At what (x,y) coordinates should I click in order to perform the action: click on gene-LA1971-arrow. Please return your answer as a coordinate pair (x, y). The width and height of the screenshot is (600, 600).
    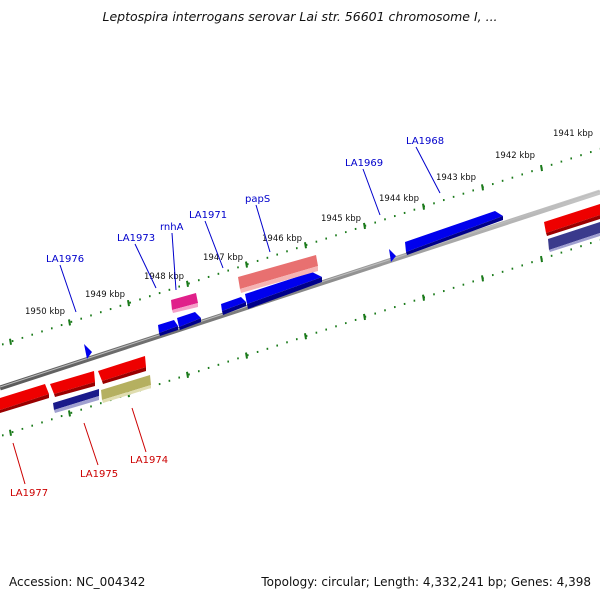
    Looking at the image, I should click on (233, 304).